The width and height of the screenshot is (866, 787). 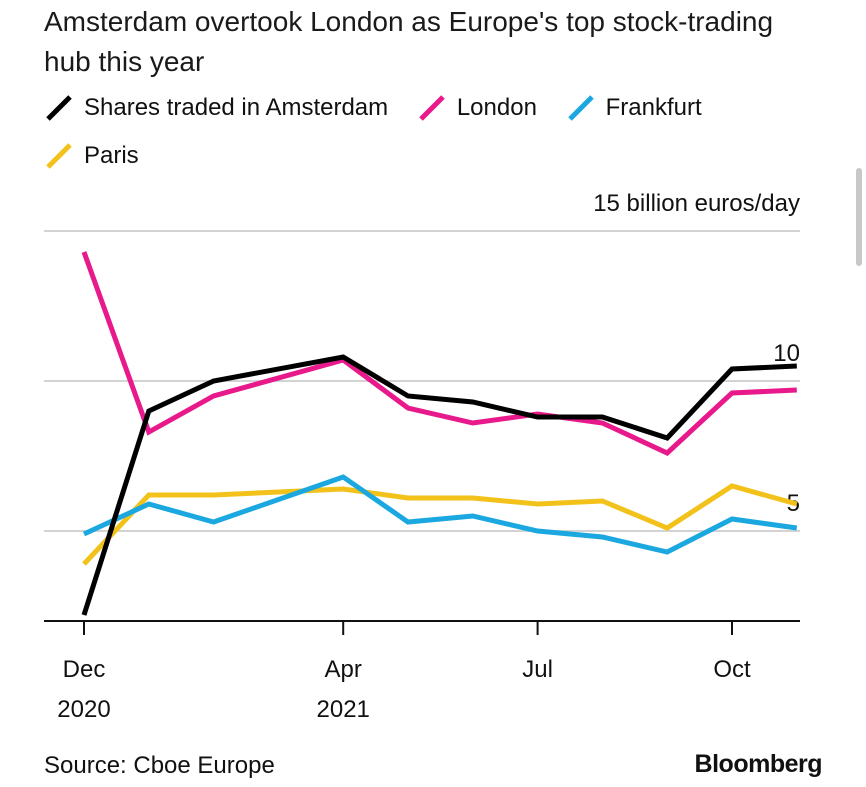 What do you see at coordinates (343, 709) in the screenshot?
I see `x-tick-sublabel-2021: 2021` at bounding box center [343, 709].